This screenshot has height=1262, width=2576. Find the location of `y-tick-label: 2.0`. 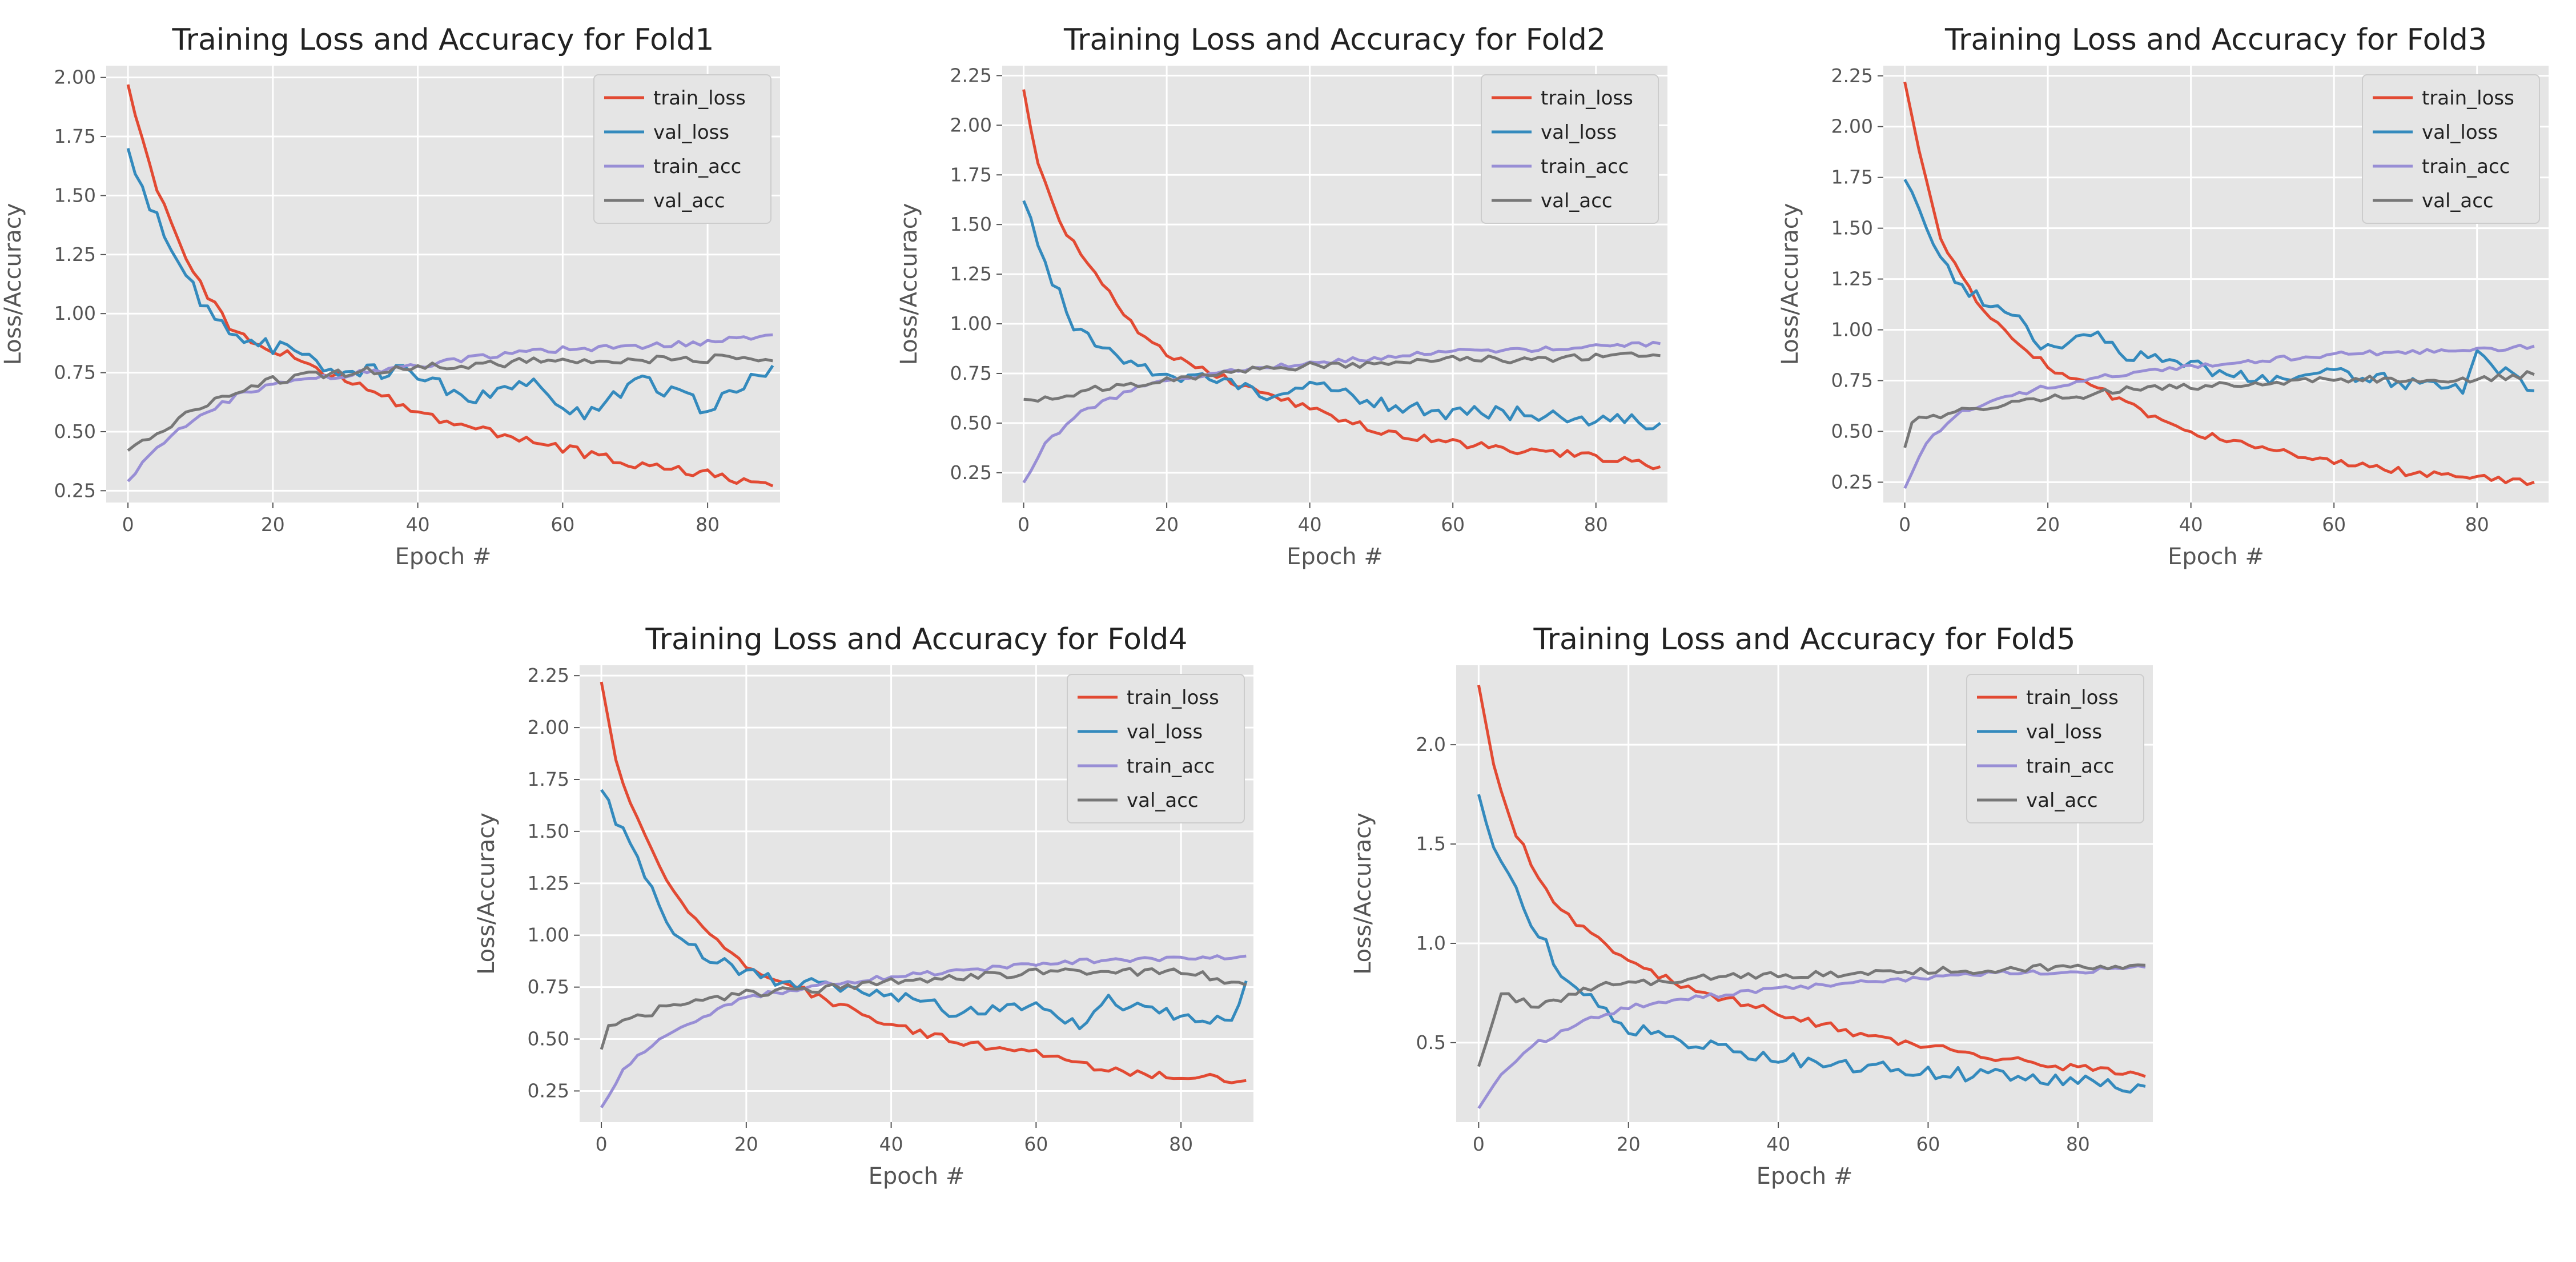

y-tick-label: 2.0 is located at coordinates (1431, 744).